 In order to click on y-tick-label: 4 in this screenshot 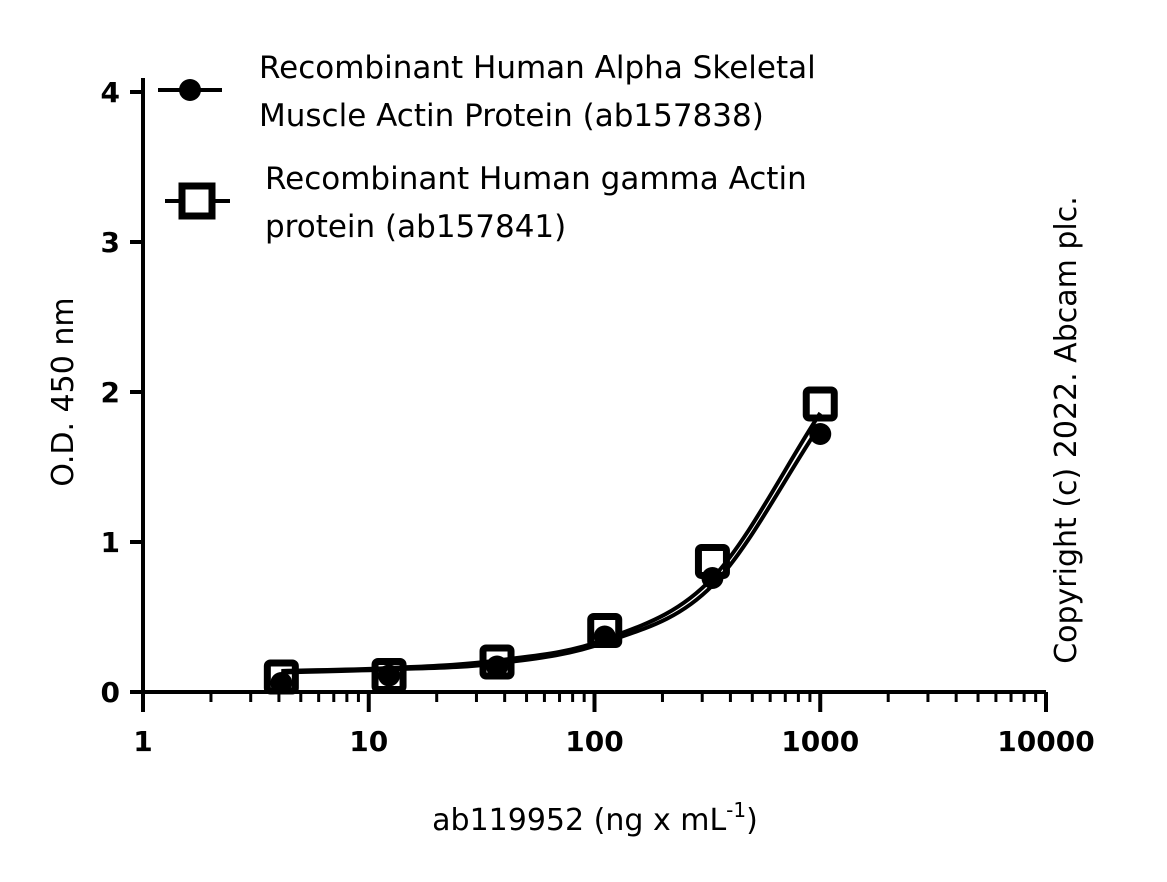, I will do `click(110, 92)`.